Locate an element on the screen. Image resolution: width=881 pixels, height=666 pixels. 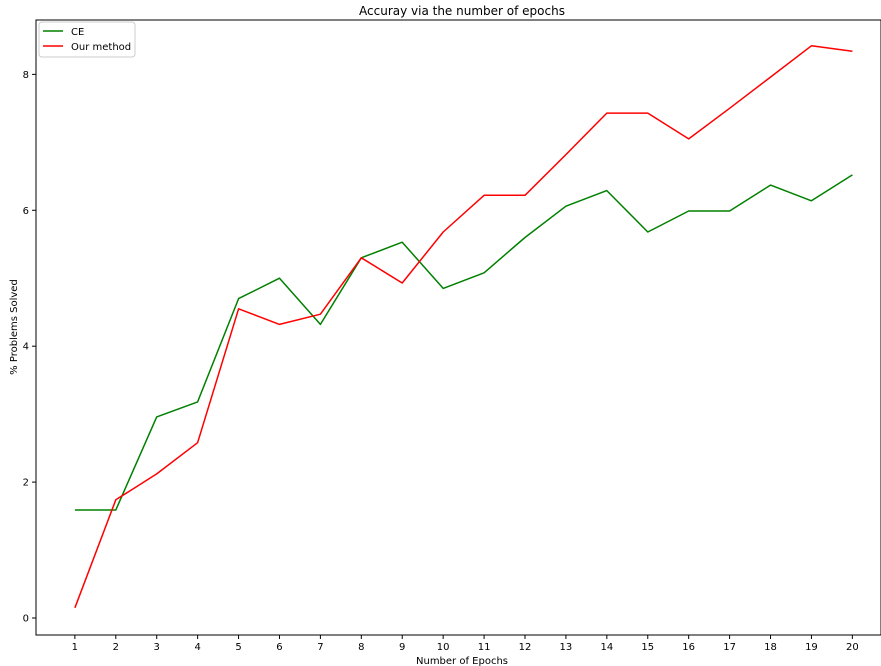
y-tick-label: 0 is located at coordinates (26, 619).